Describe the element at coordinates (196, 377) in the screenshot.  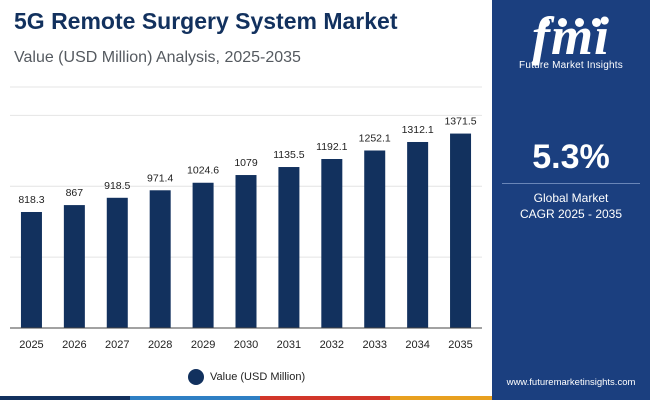
I see `legend-swatch` at that location.